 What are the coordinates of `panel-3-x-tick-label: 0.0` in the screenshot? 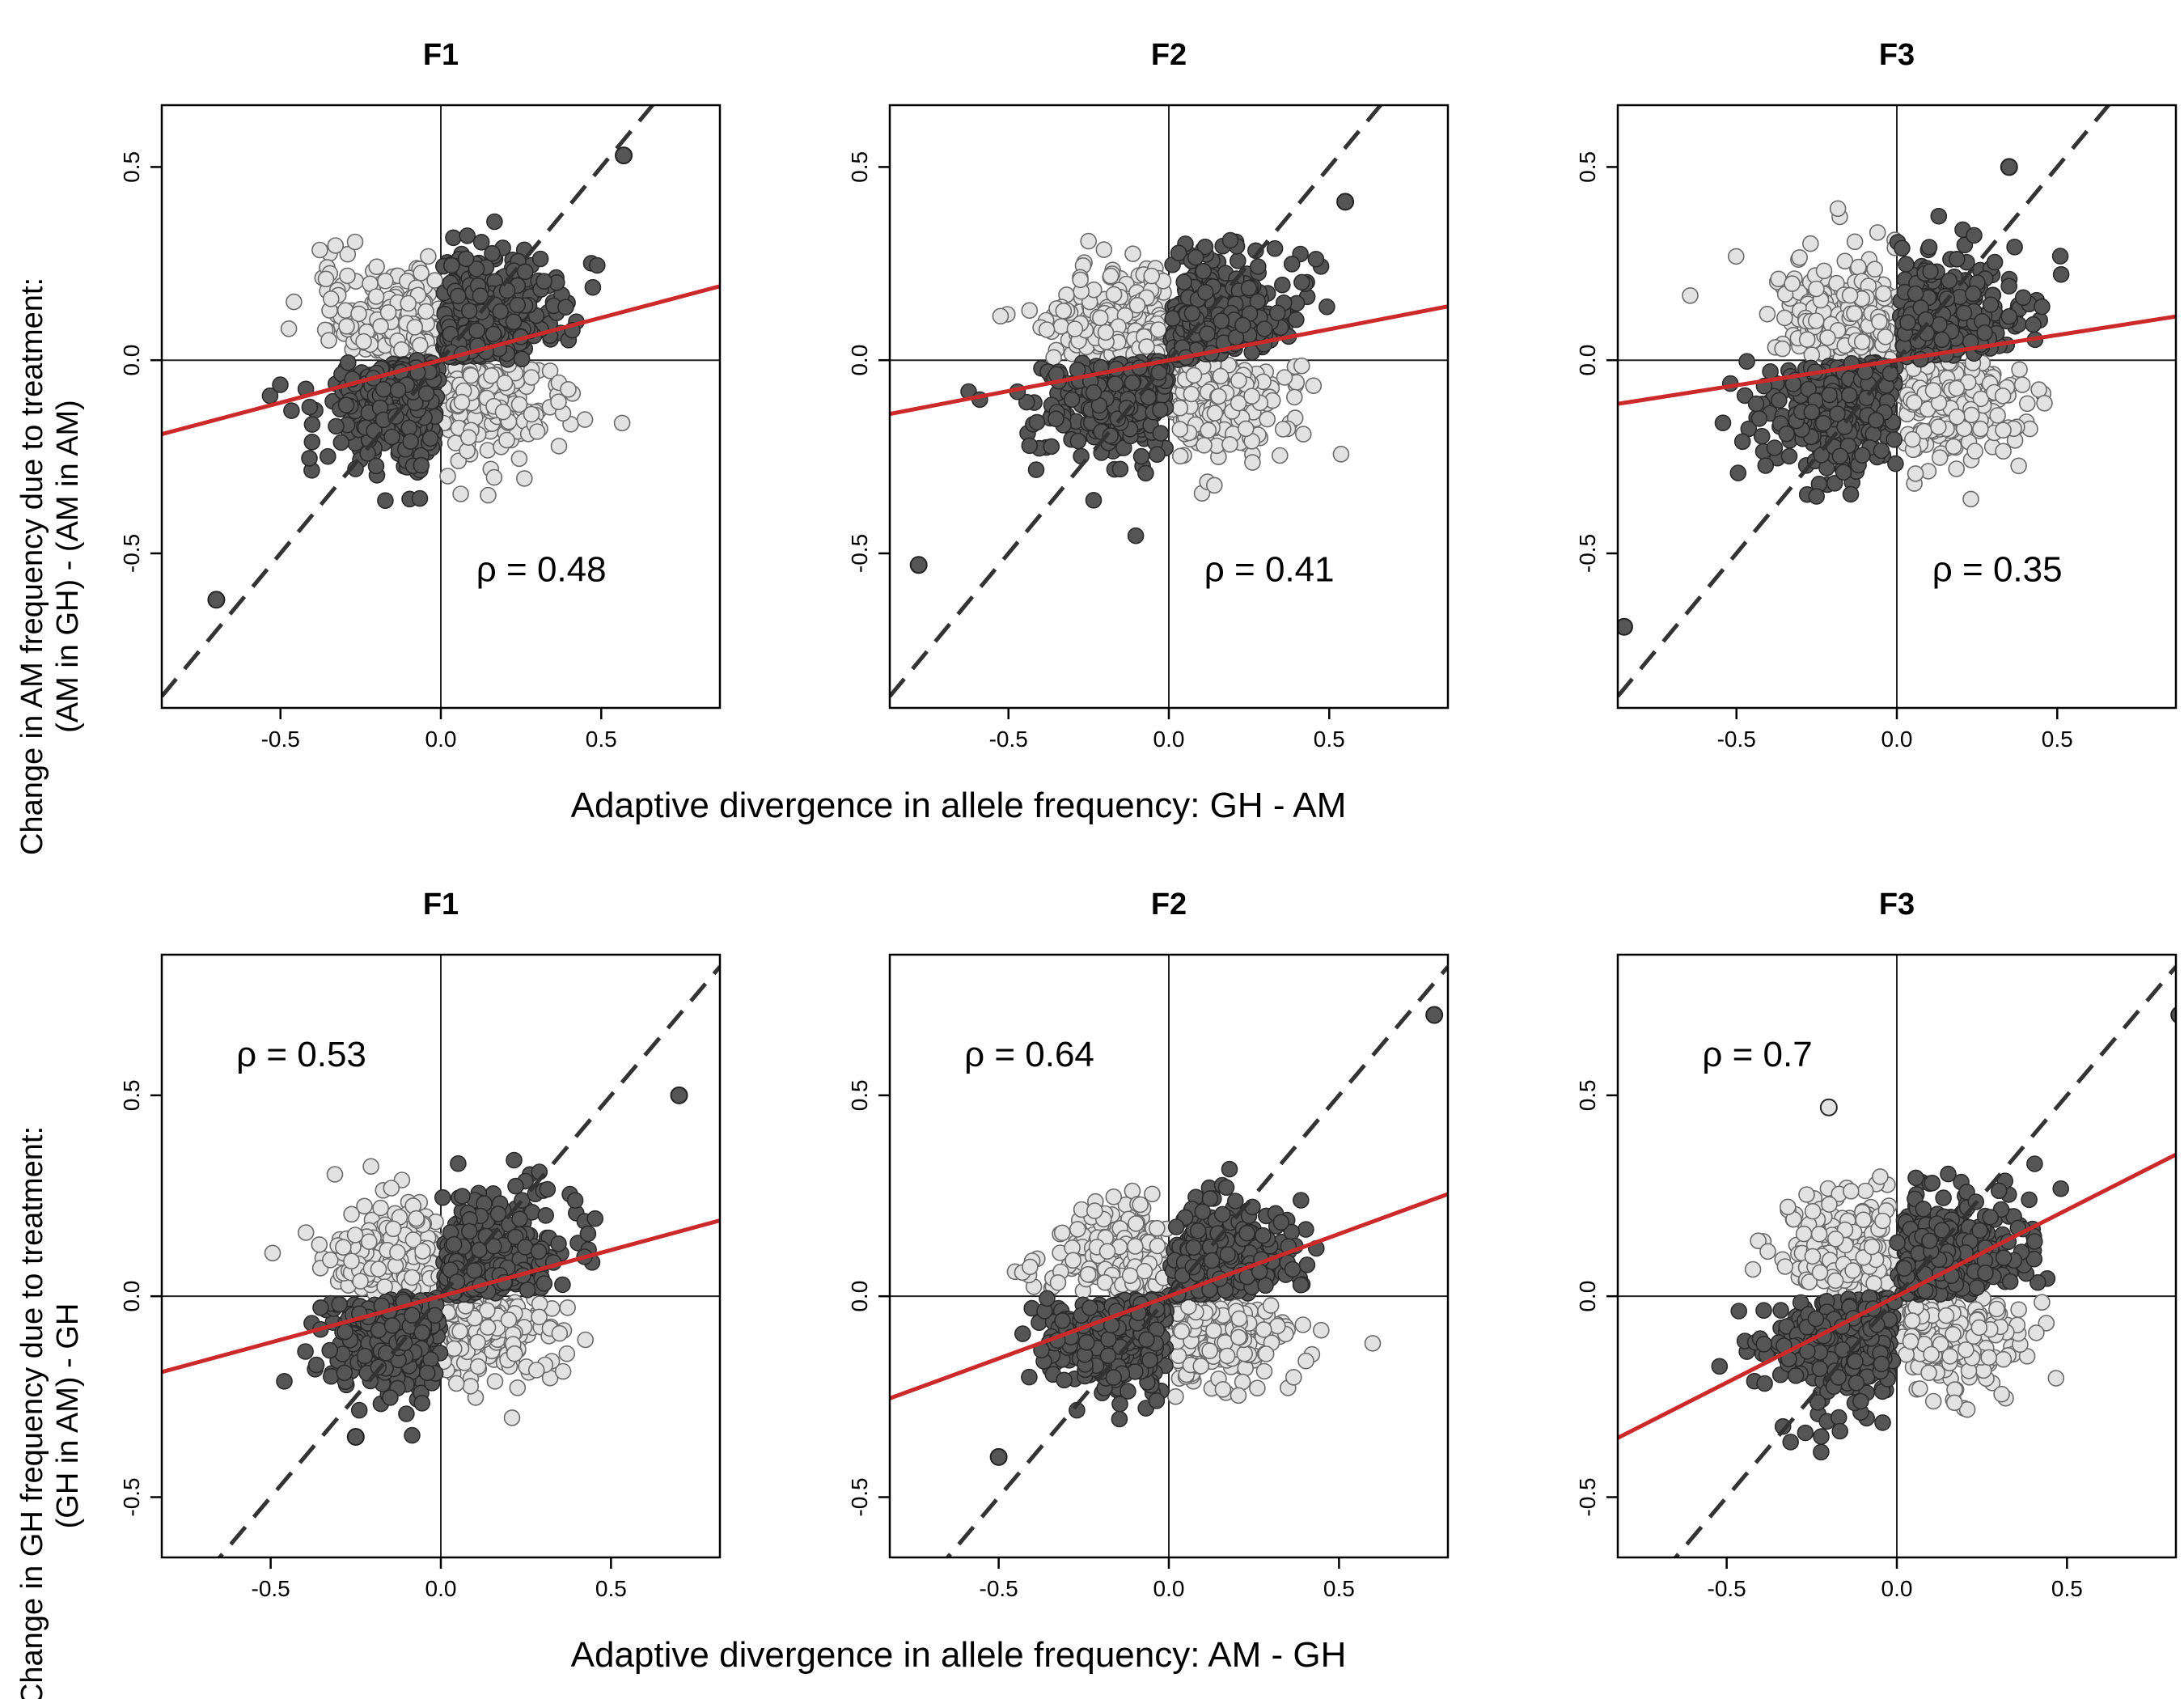 It's located at (1897, 739).